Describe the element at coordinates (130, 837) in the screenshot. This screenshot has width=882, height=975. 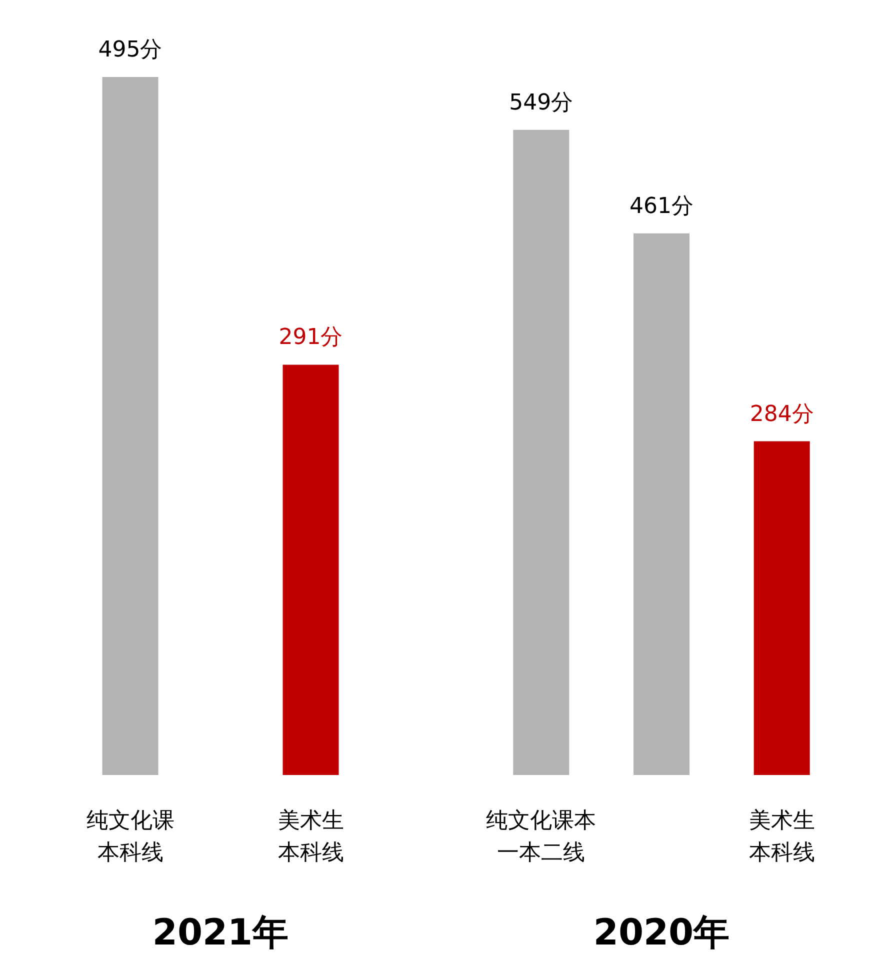
I see `x-tick-label: 纯文化课本科线` at that location.